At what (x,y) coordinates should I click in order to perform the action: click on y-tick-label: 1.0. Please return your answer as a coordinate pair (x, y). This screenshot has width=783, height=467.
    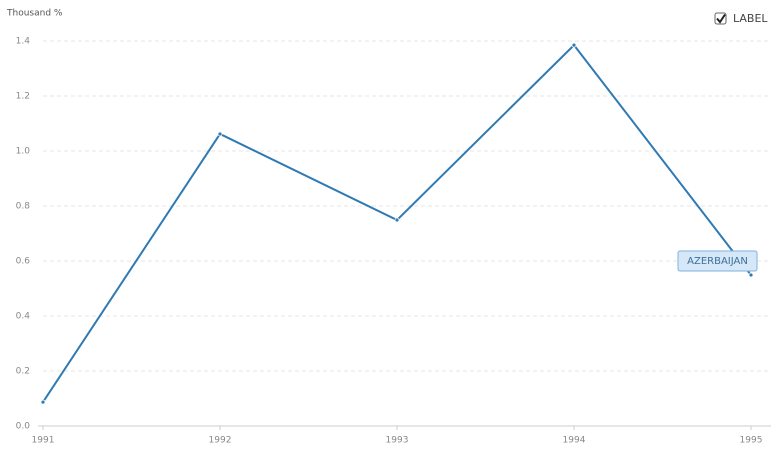
    Looking at the image, I should click on (23, 152).